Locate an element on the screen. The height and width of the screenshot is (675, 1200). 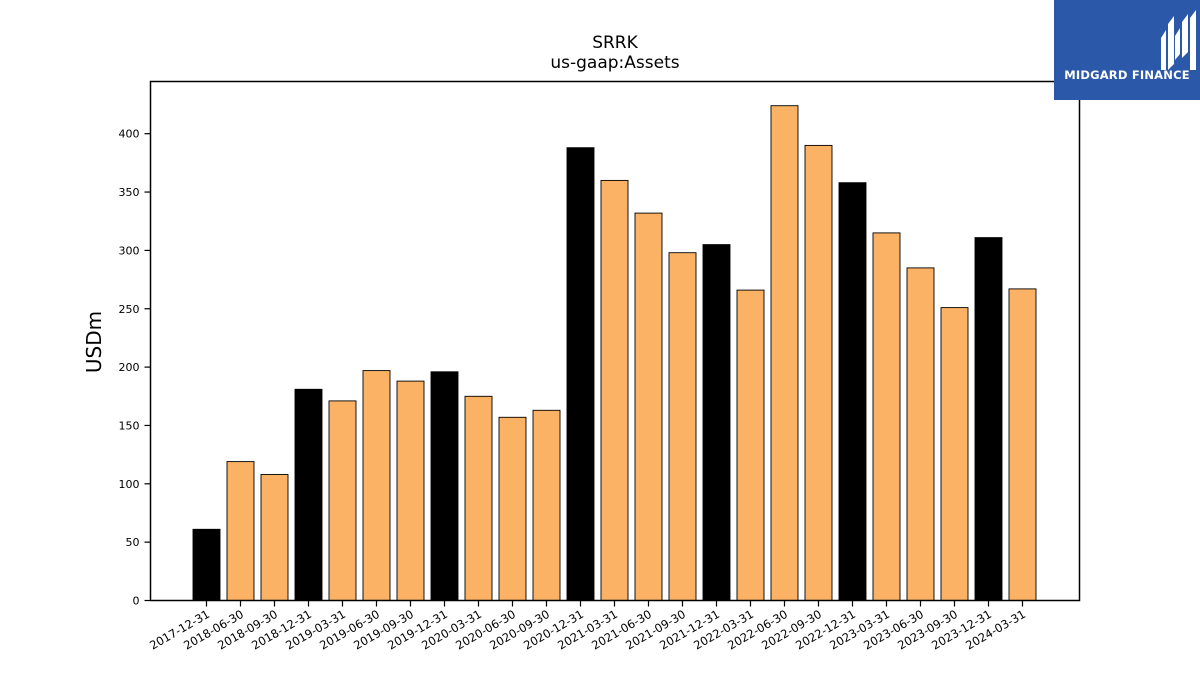
y-tick-label: 350 is located at coordinates (129, 192).